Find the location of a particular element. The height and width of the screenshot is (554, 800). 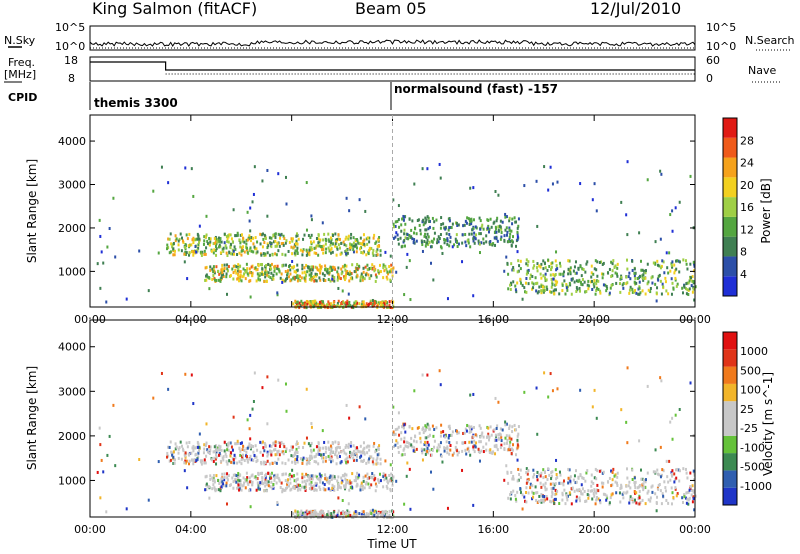

colorbar-tick-label: 100 is located at coordinates (750, 390).